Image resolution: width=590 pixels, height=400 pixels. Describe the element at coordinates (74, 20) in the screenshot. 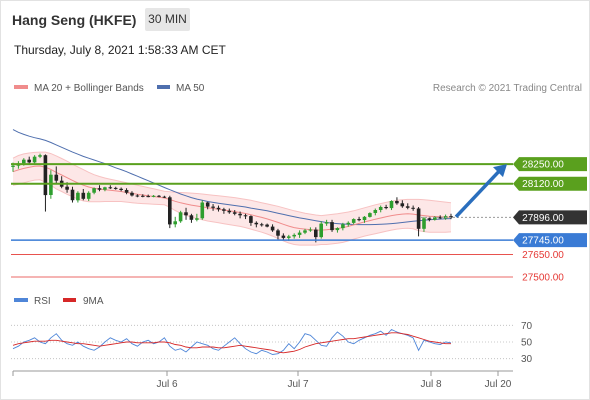

I see `instrument-title: Hang Seng (HKFE)` at that location.